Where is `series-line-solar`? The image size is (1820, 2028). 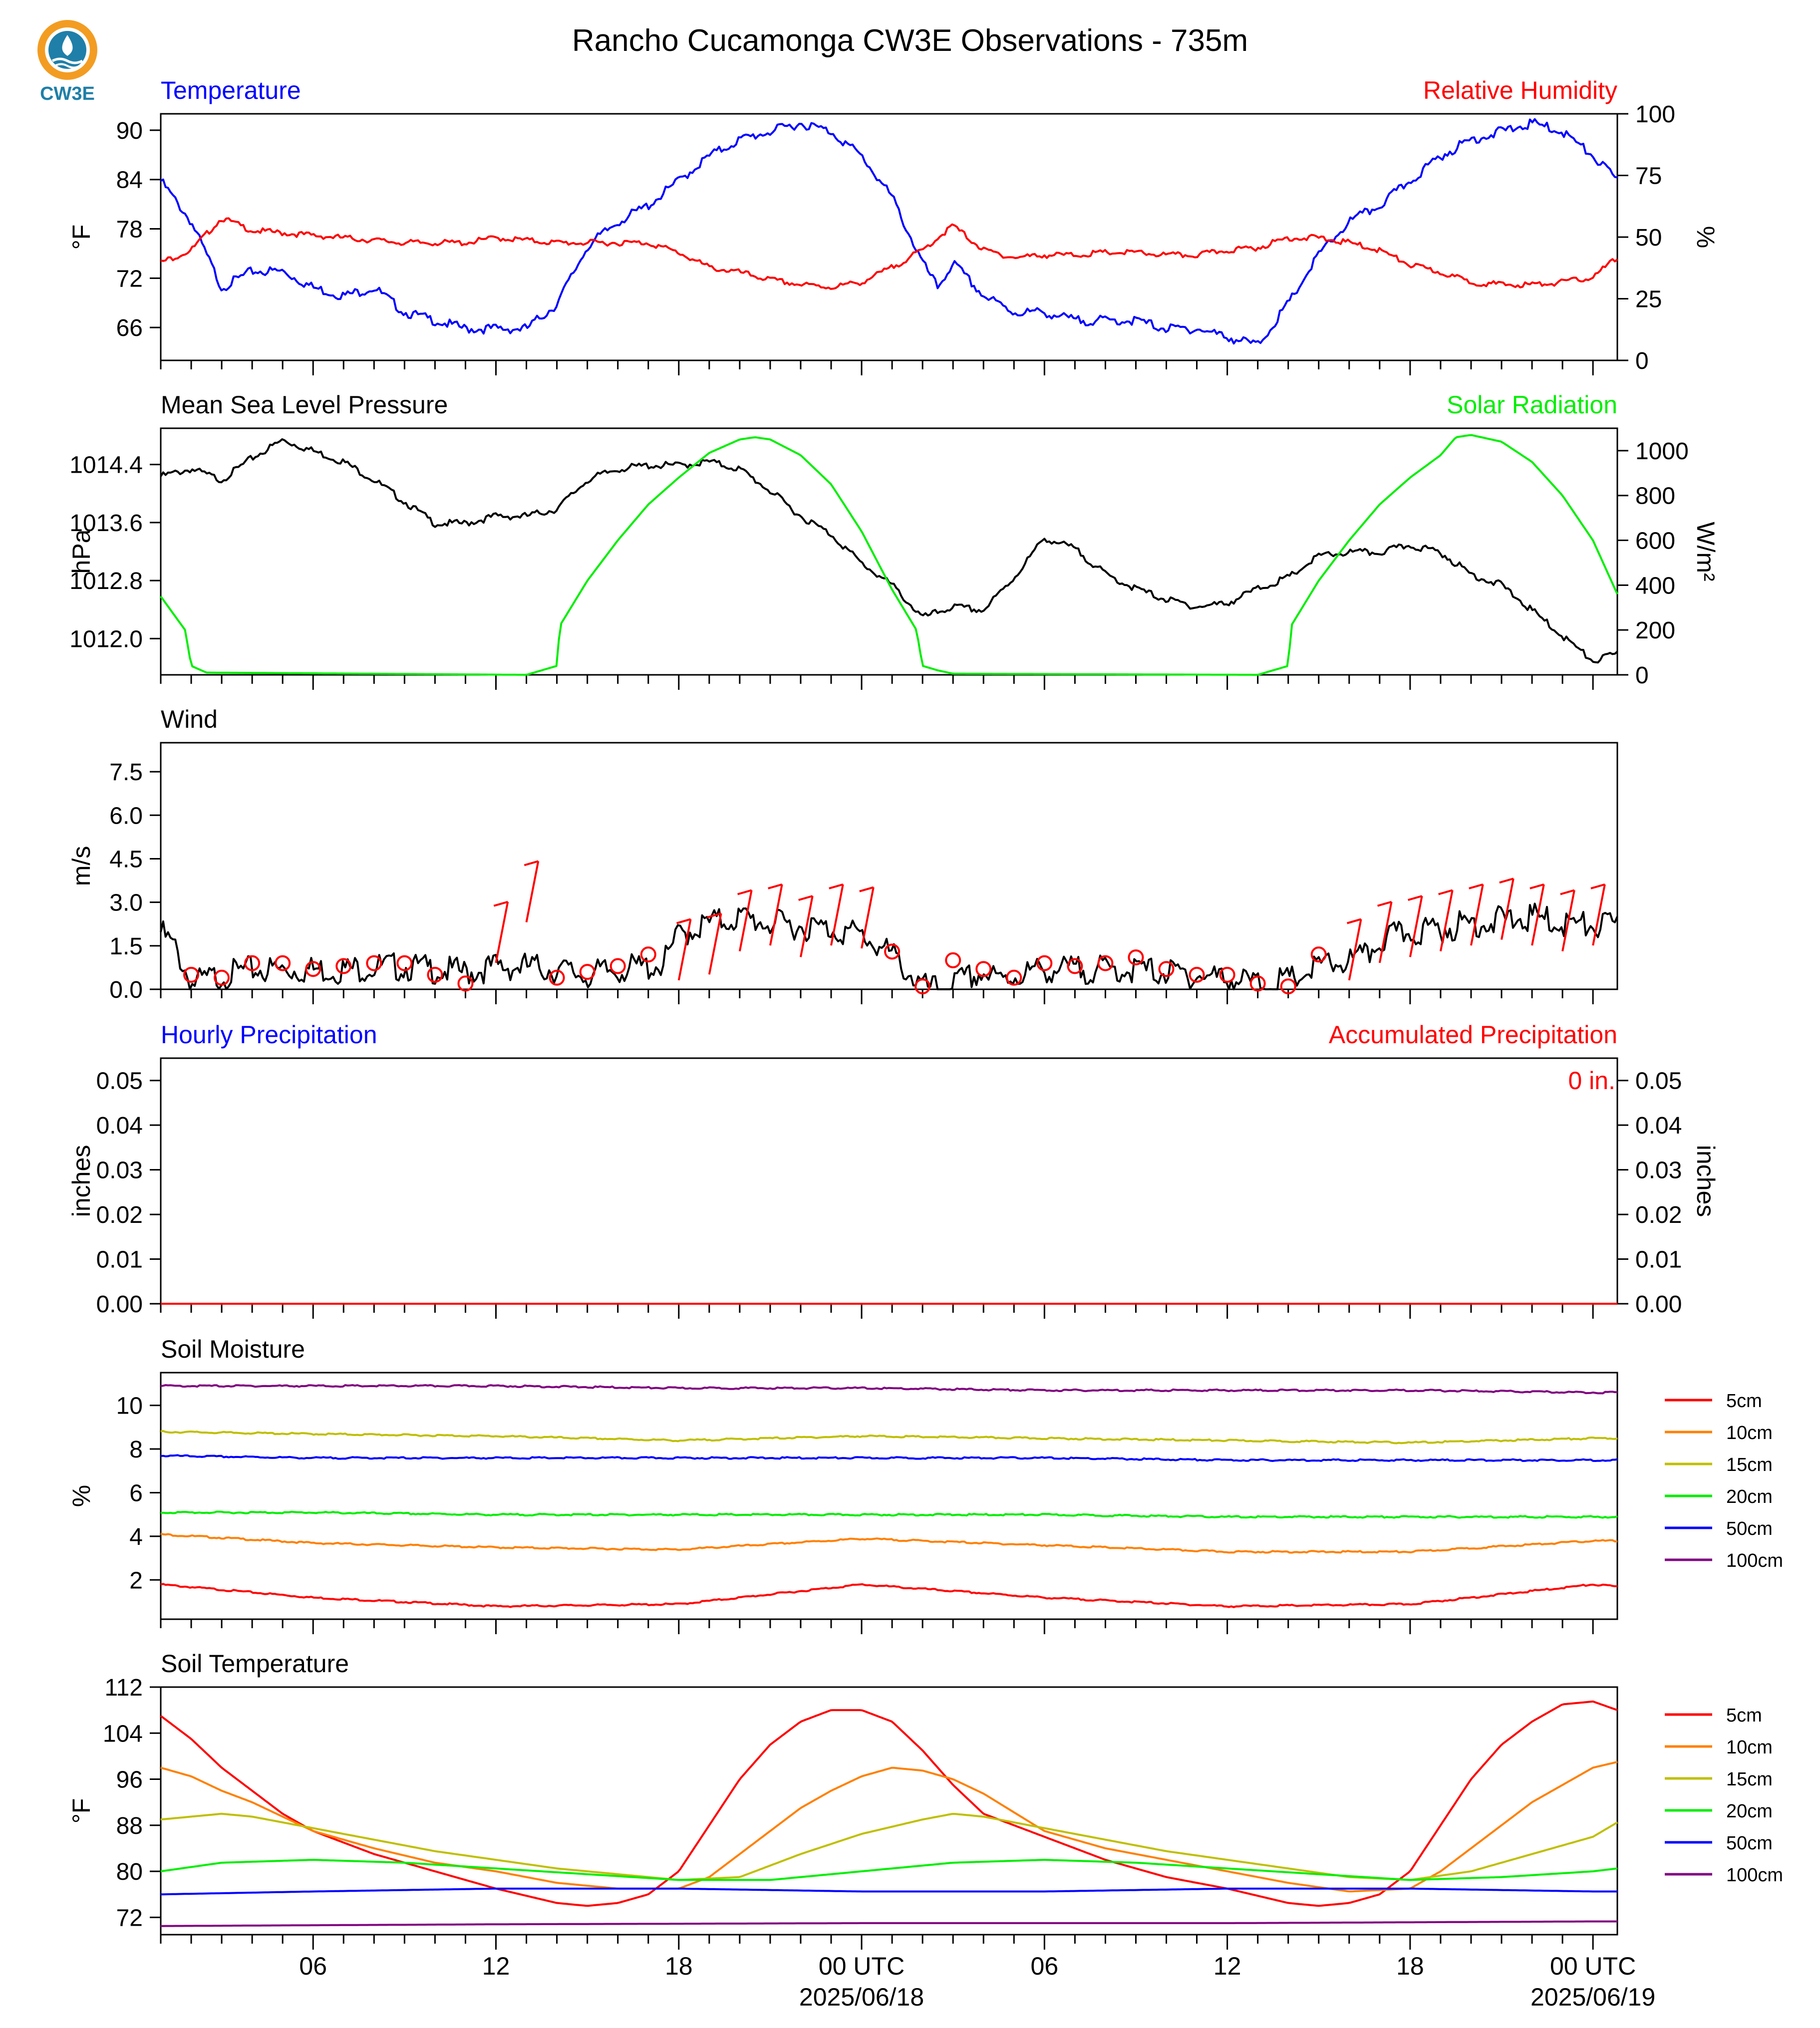 series-line-solar is located at coordinates (889, 555).